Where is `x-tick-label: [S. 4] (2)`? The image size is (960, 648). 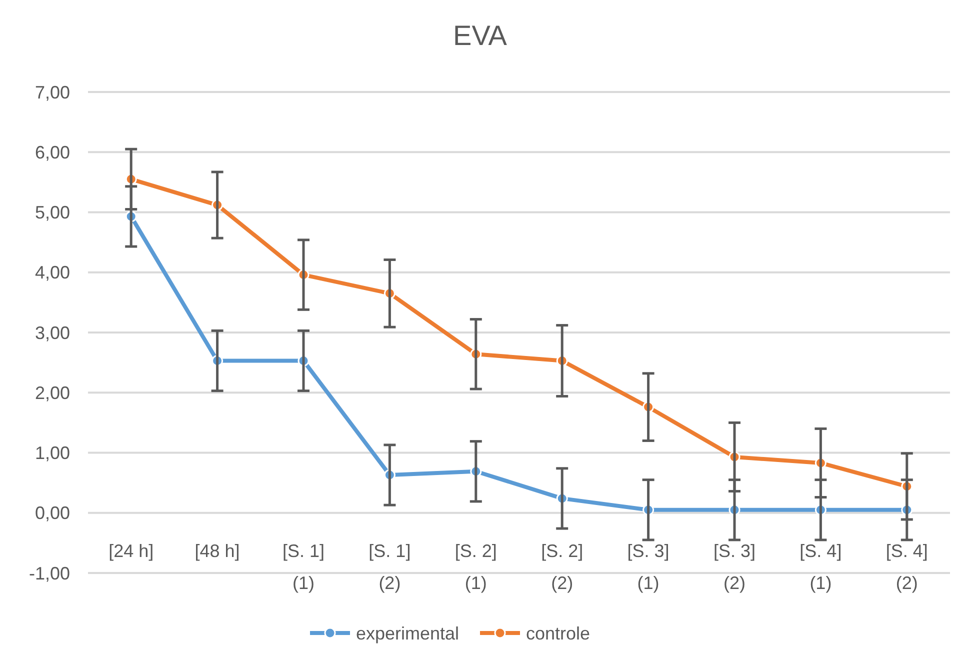
x-tick-label: [S. 4] (2) is located at coordinates (907, 566).